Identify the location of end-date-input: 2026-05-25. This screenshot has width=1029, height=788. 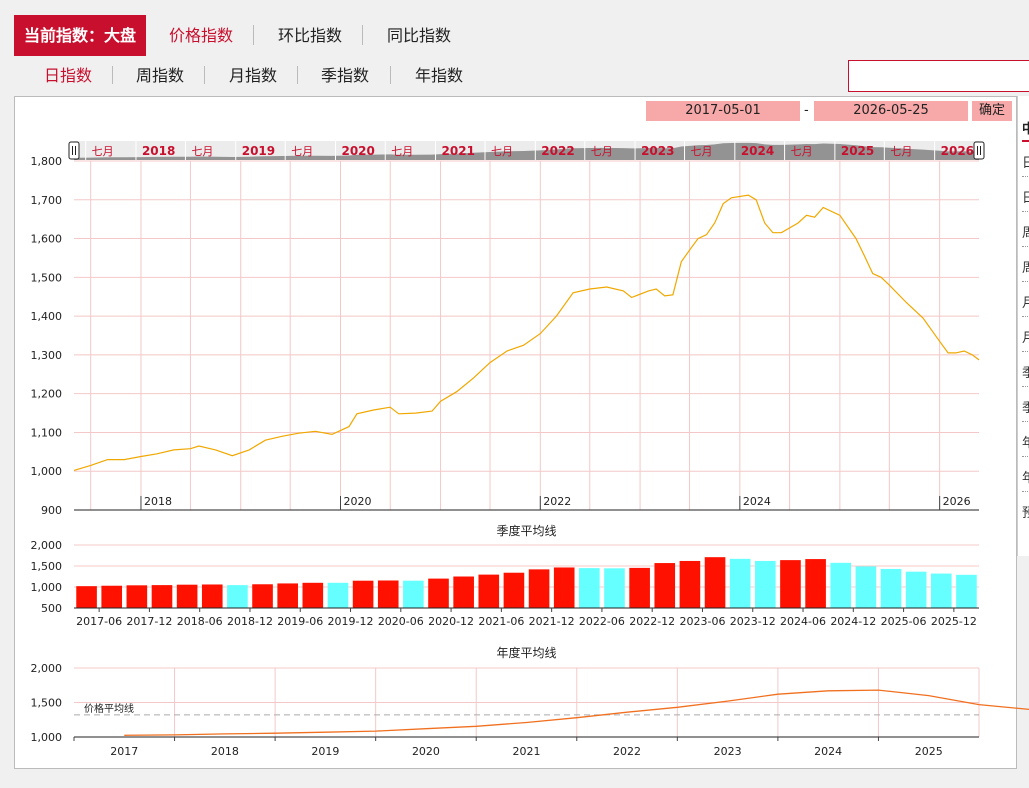
(891, 111).